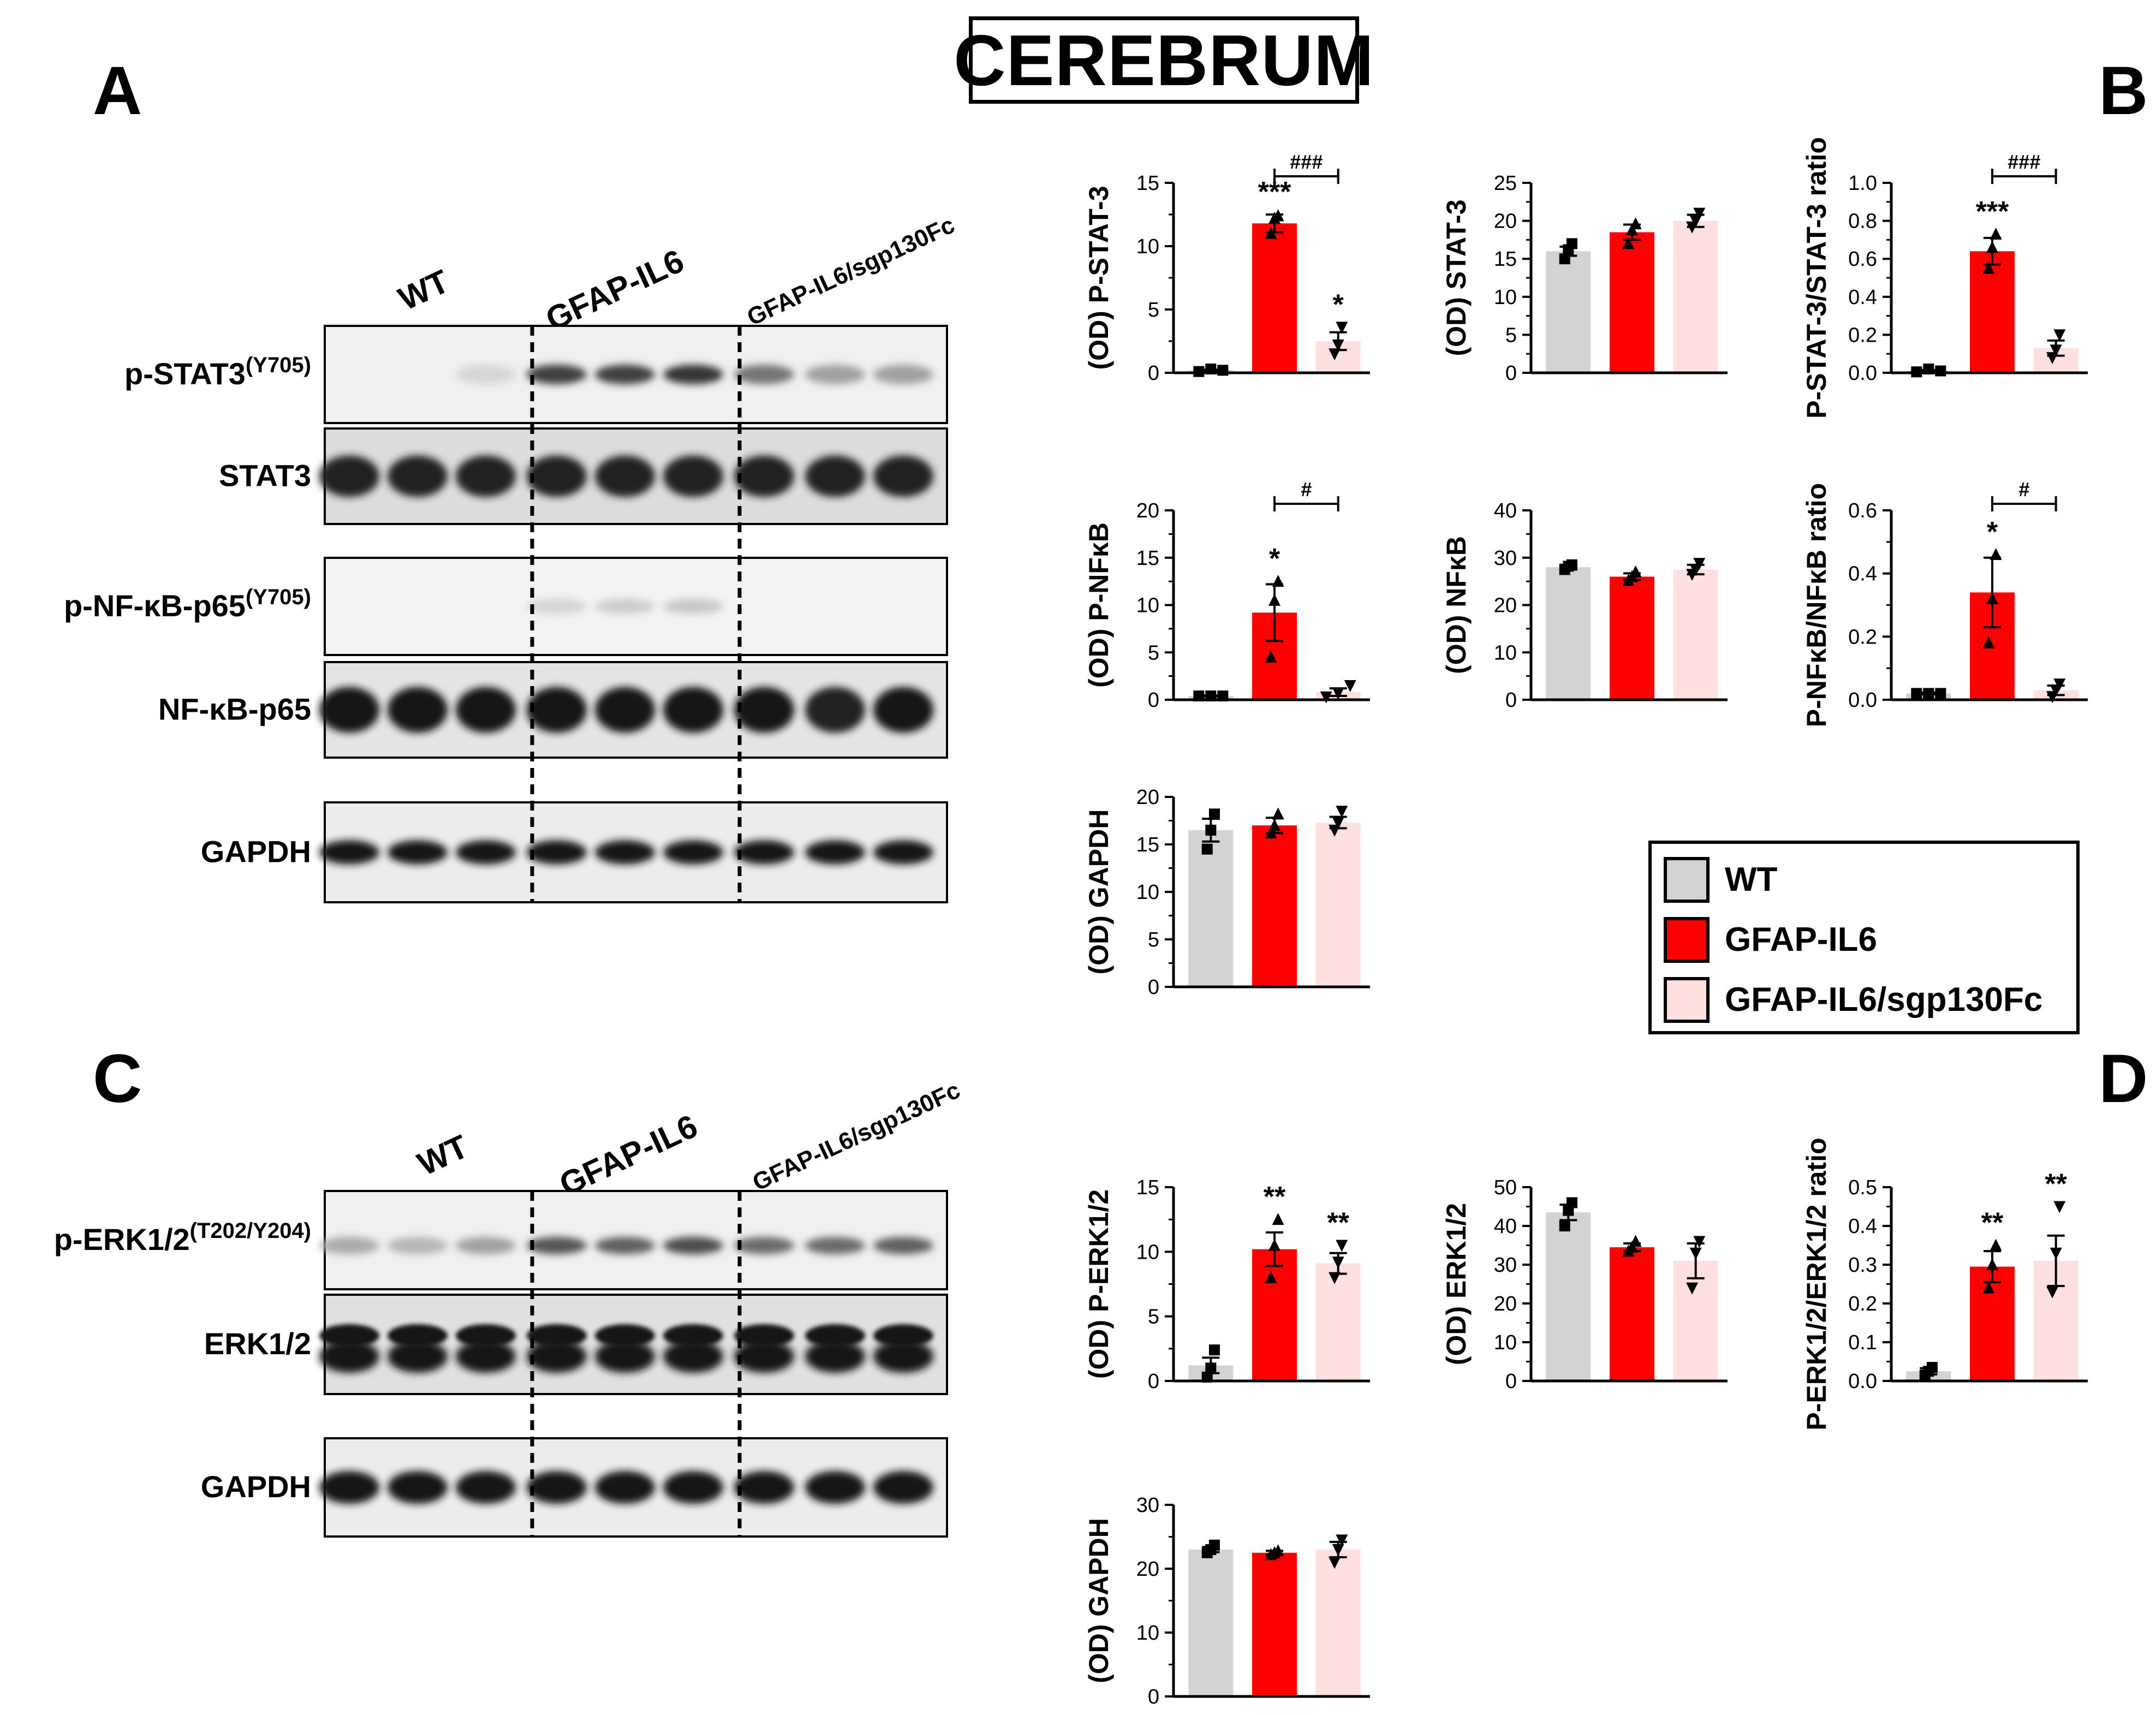  Describe the element at coordinates (1720, 880) in the screenshot. I see `legend-item-wt: WT` at that location.